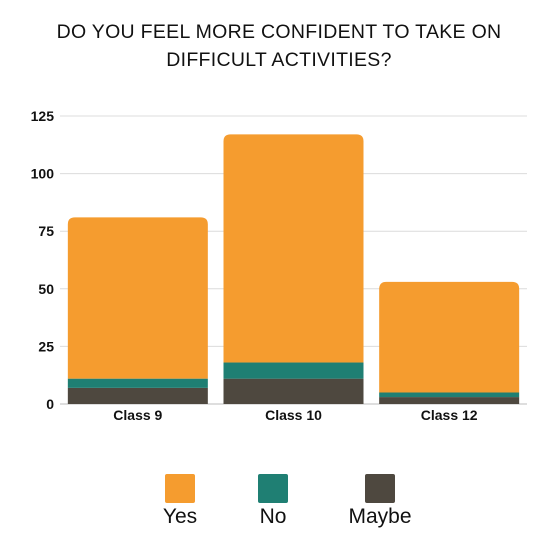 The height and width of the screenshot is (556, 558). Describe the element at coordinates (43, 174) in the screenshot. I see `y-tick-label: 100` at that location.